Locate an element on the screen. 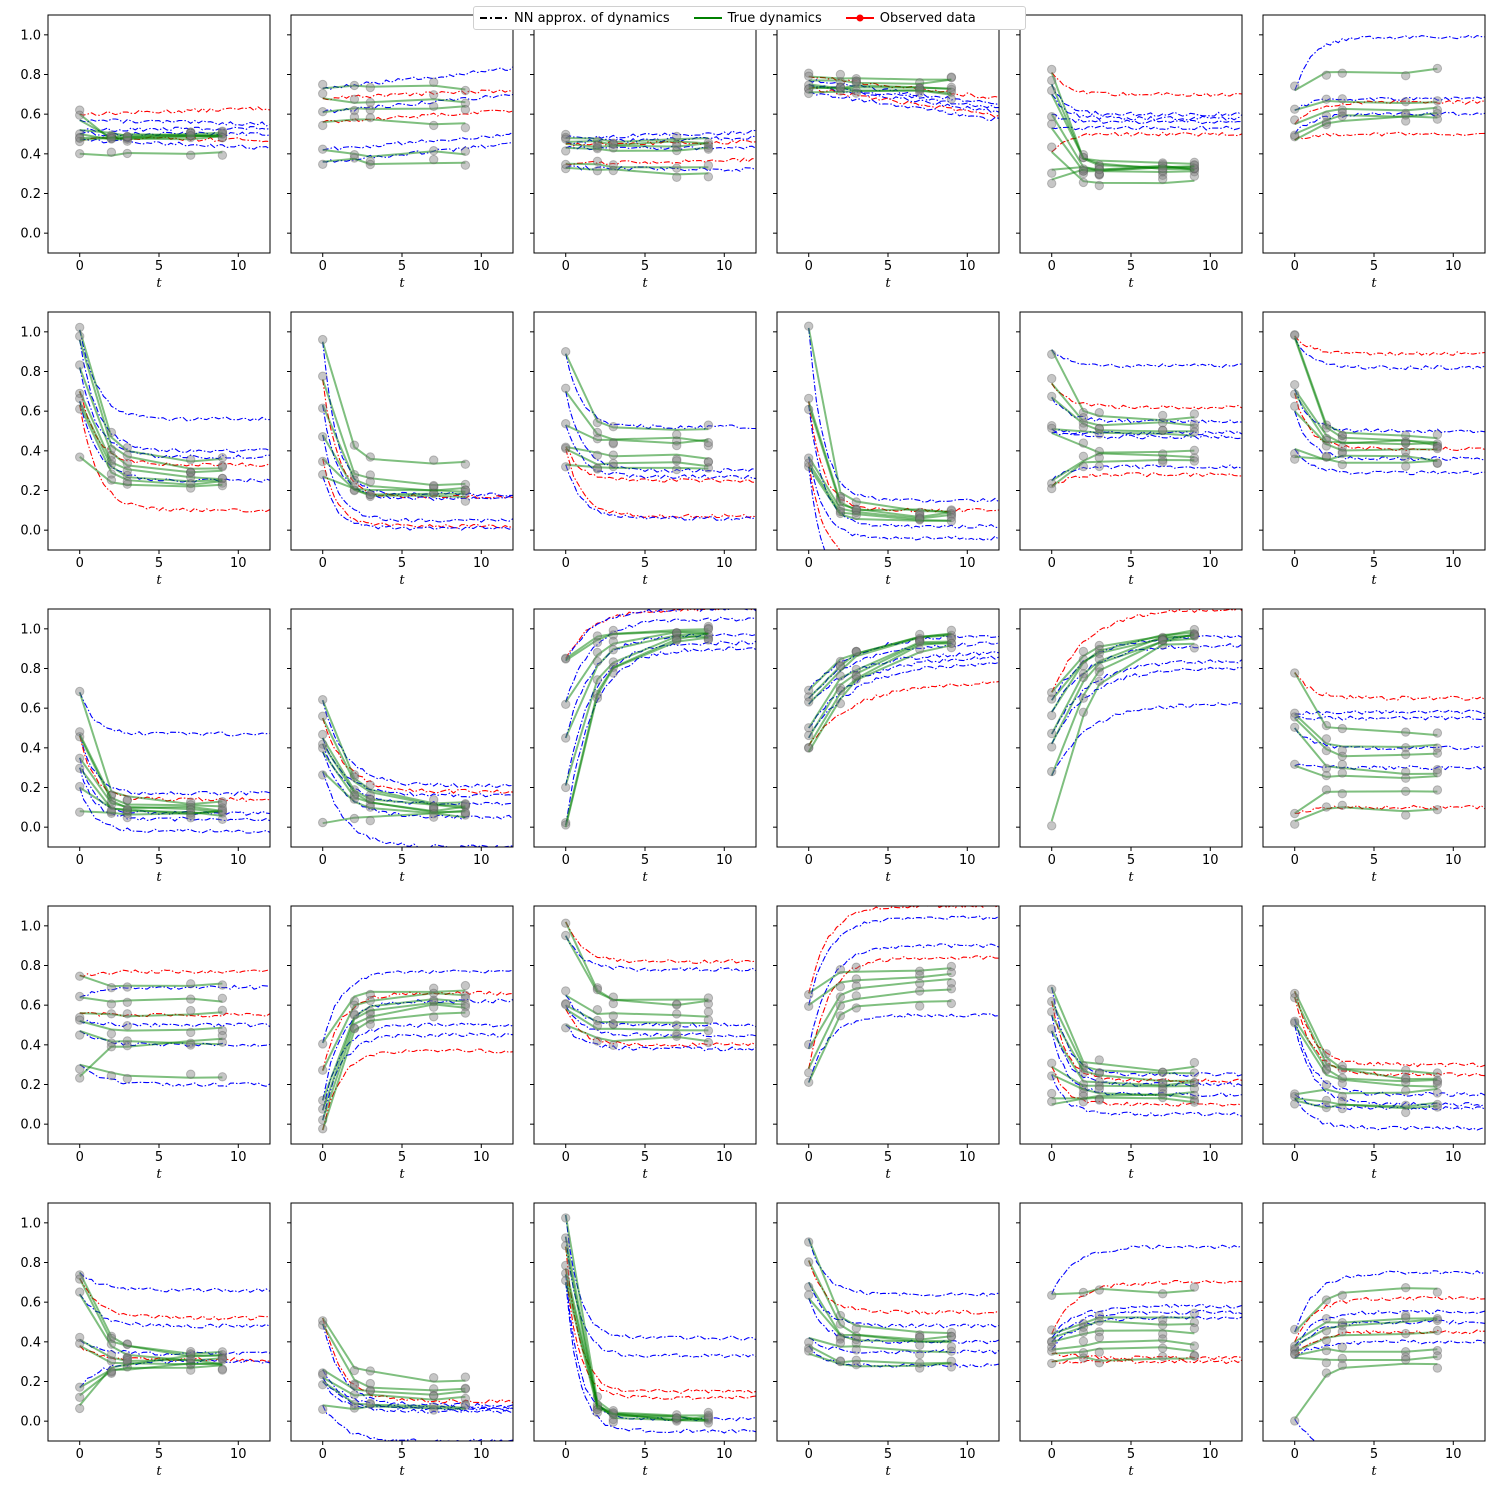 The width and height of the screenshot is (1500, 1500). y-tick-label: 0.4 is located at coordinates (30, 748).